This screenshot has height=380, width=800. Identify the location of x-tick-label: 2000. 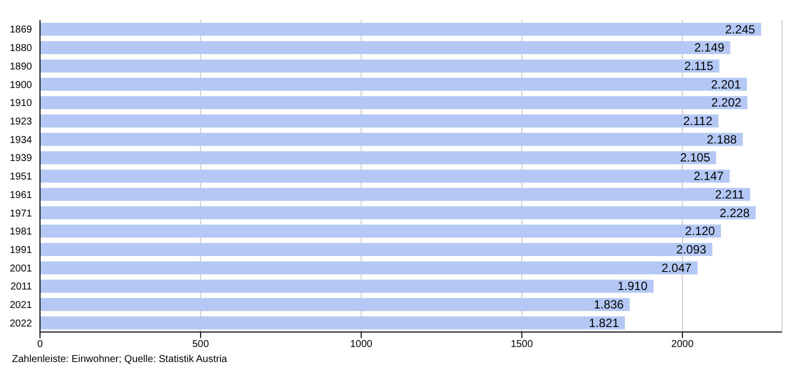
(682, 344).